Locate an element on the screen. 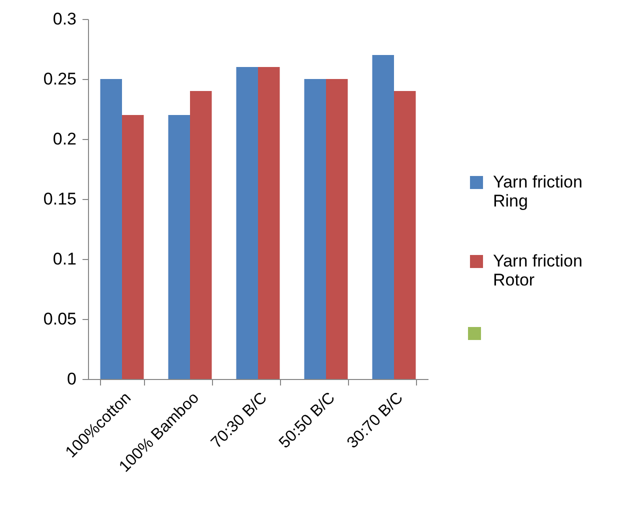  y-tick-label: 0.05 is located at coordinates (59, 319).